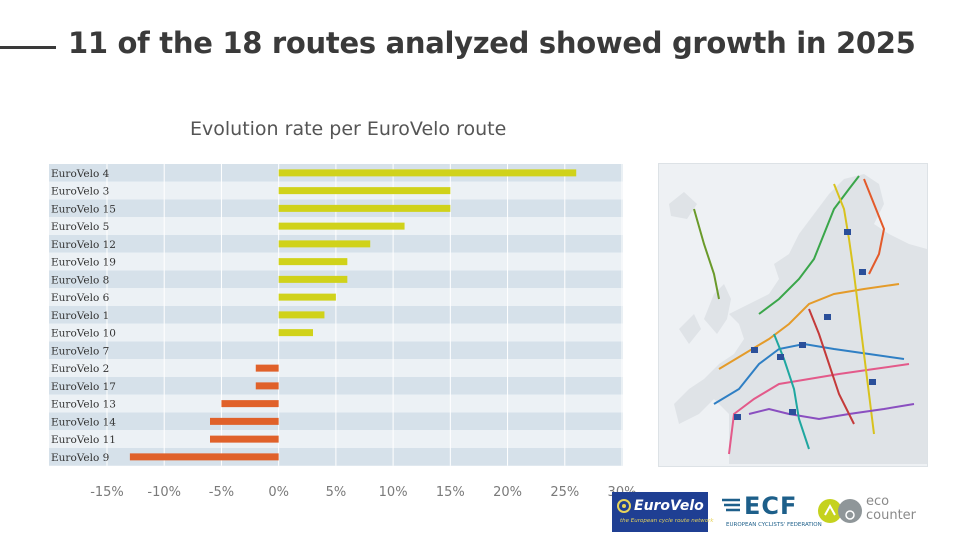 The image size is (960, 540). I want to click on ecf-logo: ECF EUROPEAN CYCLISTS' FEDERATION, so click(771, 512).